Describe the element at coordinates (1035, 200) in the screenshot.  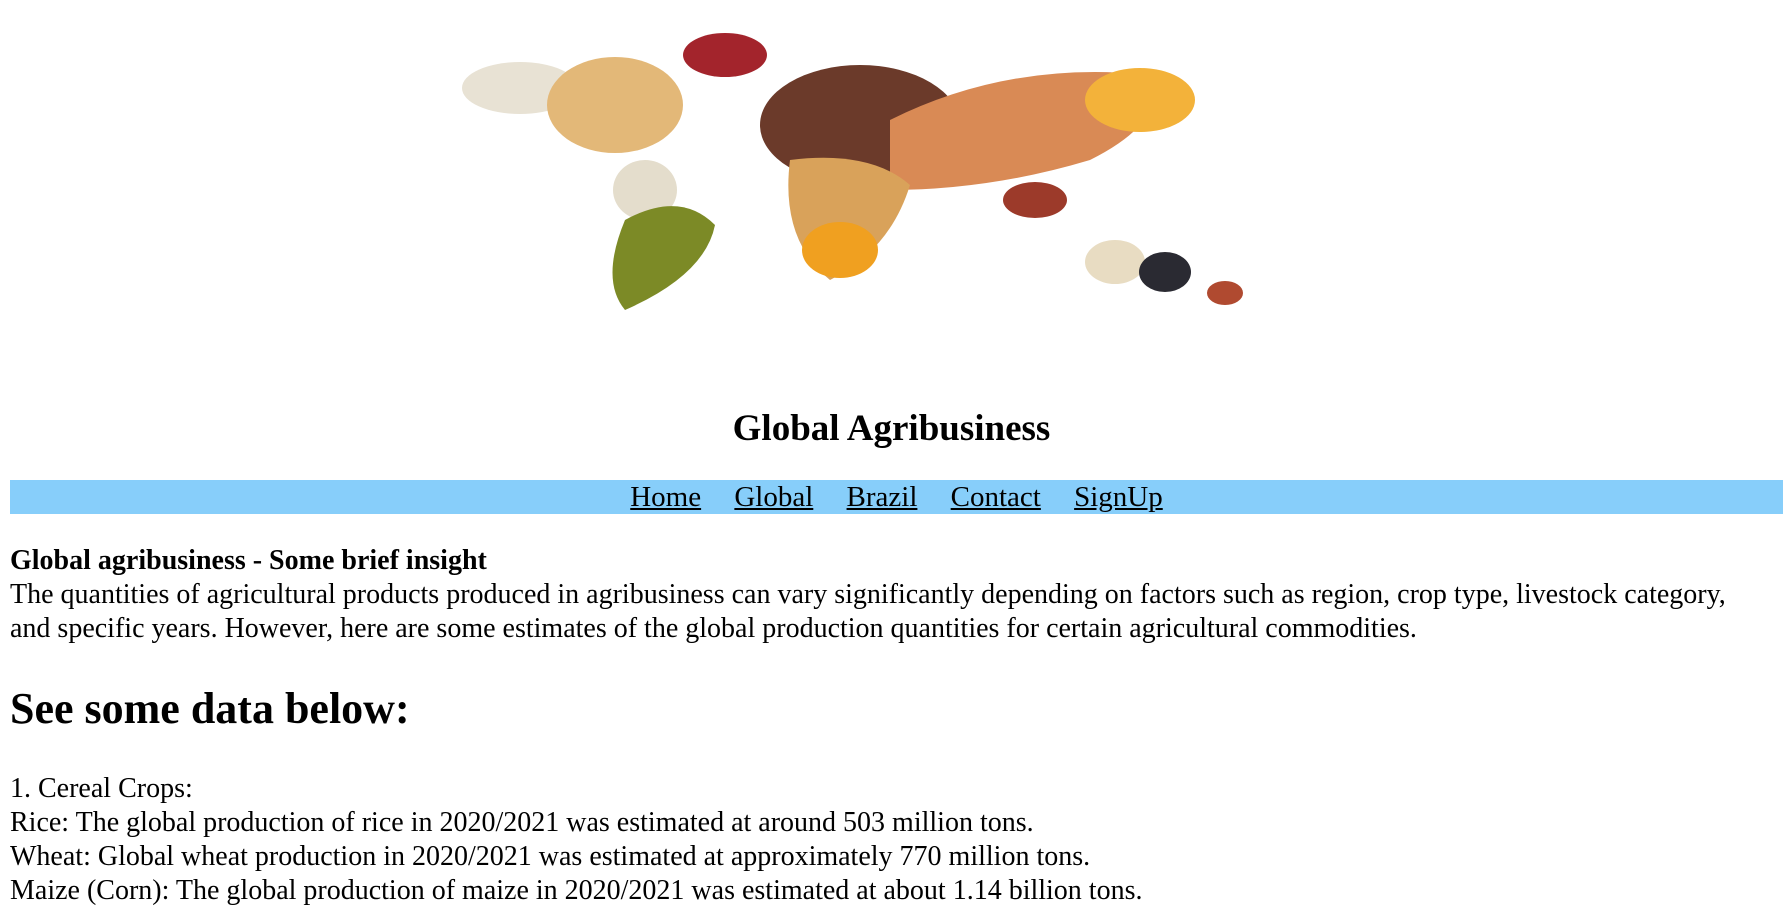
I see `red-rice-region` at that location.